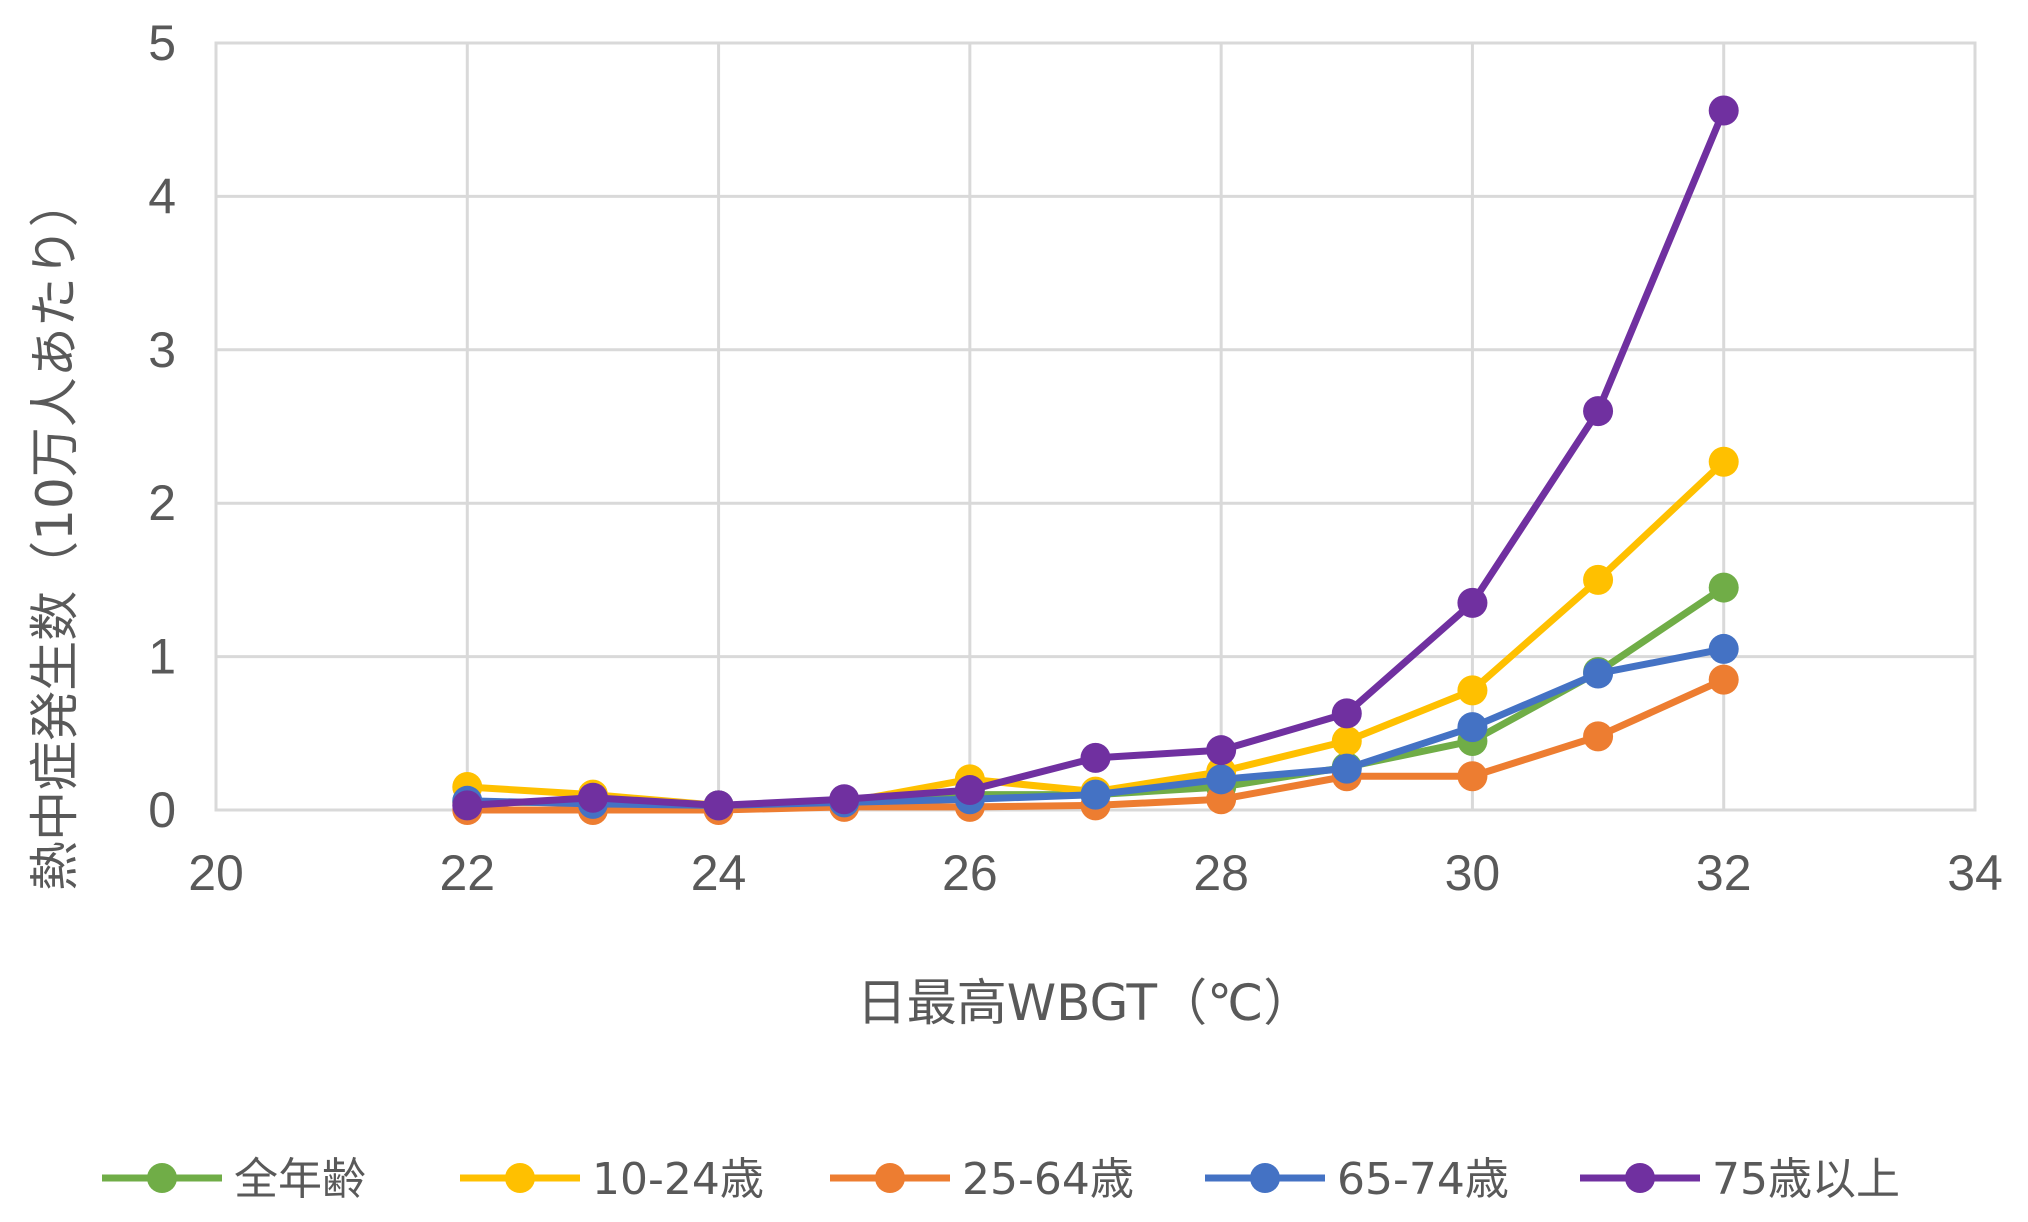 This screenshot has height=1222, width=2028. Describe the element at coordinates (467, 873) in the screenshot. I see `x-tick-label: 22` at that location.